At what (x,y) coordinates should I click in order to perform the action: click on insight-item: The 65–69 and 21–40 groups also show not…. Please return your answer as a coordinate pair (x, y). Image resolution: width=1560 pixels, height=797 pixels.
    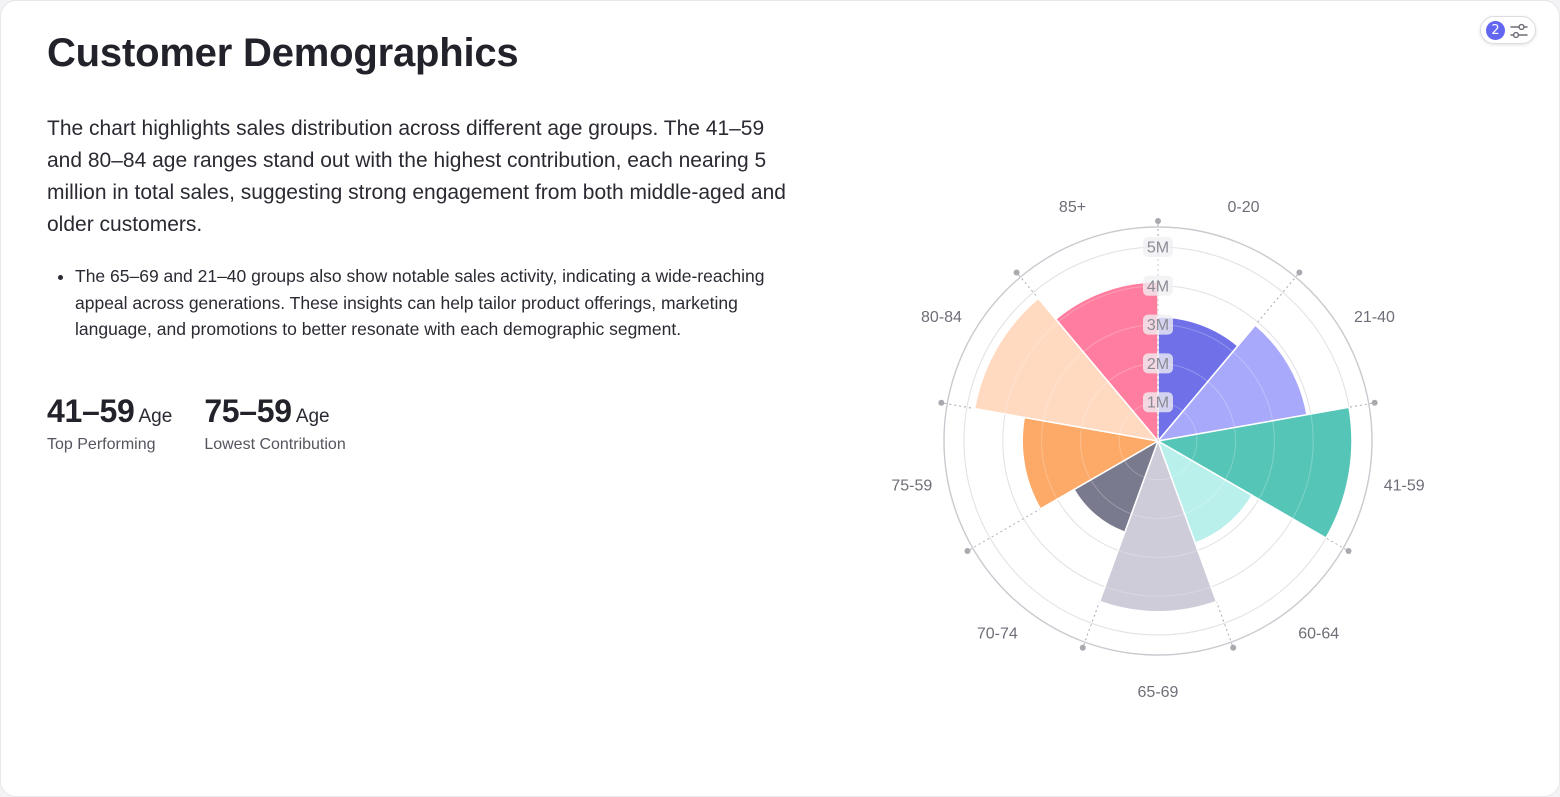
    Looking at the image, I should click on (425, 303).